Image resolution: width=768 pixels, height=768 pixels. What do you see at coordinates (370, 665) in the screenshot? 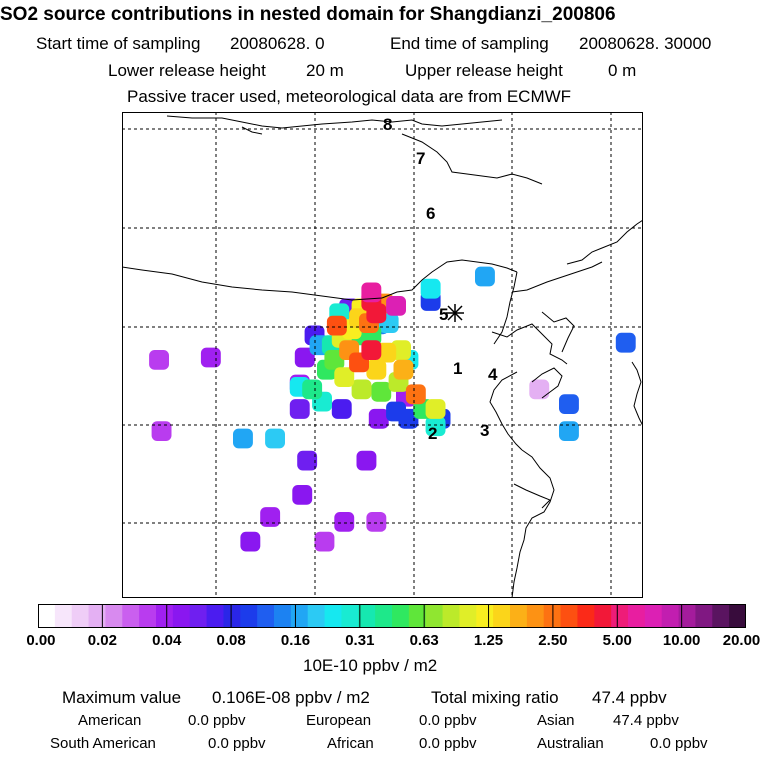
I see `colorbar-unit: 10E-10 ppbv / m2` at bounding box center [370, 665].